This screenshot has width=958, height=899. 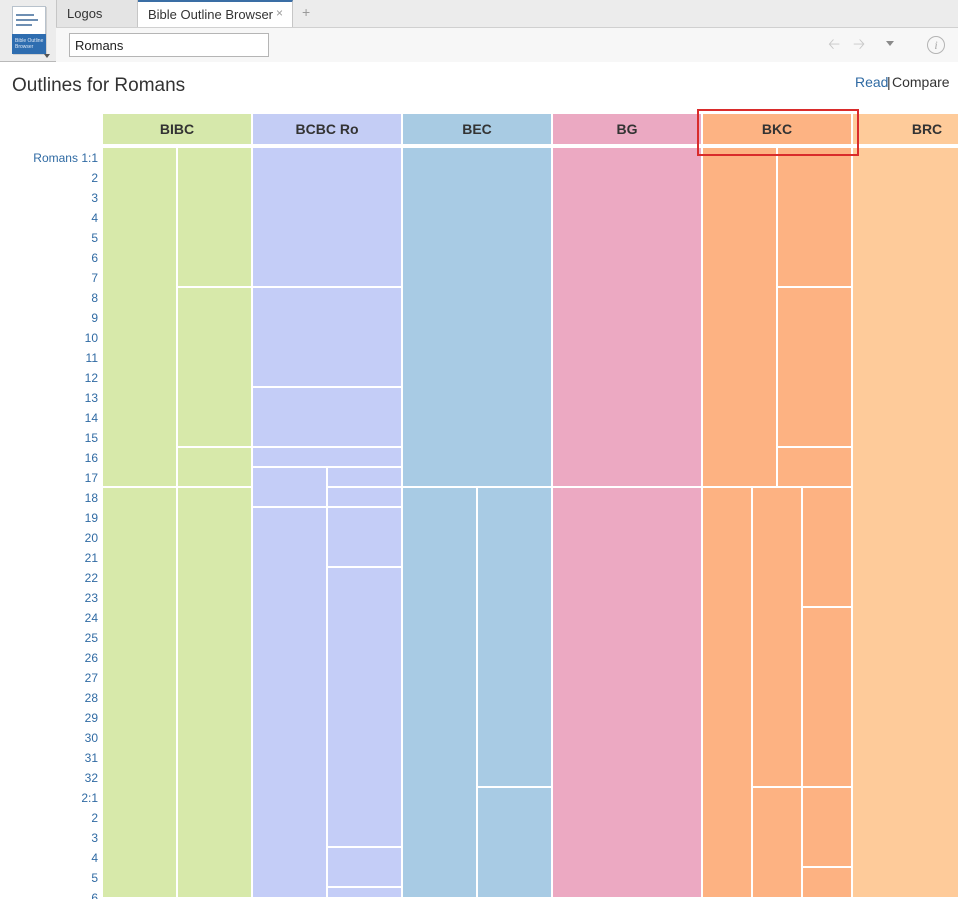 What do you see at coordinates (91, 398) in the screenshot?
I see `verse-label: 13` at bounding box center [91, 398].